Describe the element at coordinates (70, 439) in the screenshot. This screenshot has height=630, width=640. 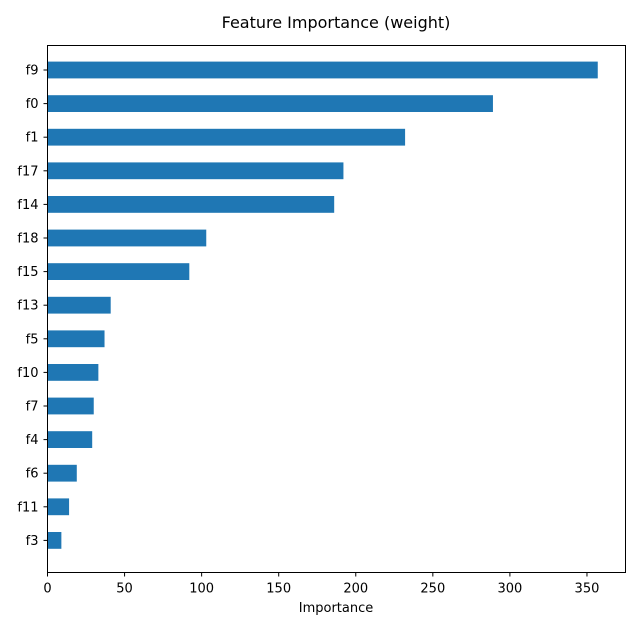
I see `bar-f4` at that location.